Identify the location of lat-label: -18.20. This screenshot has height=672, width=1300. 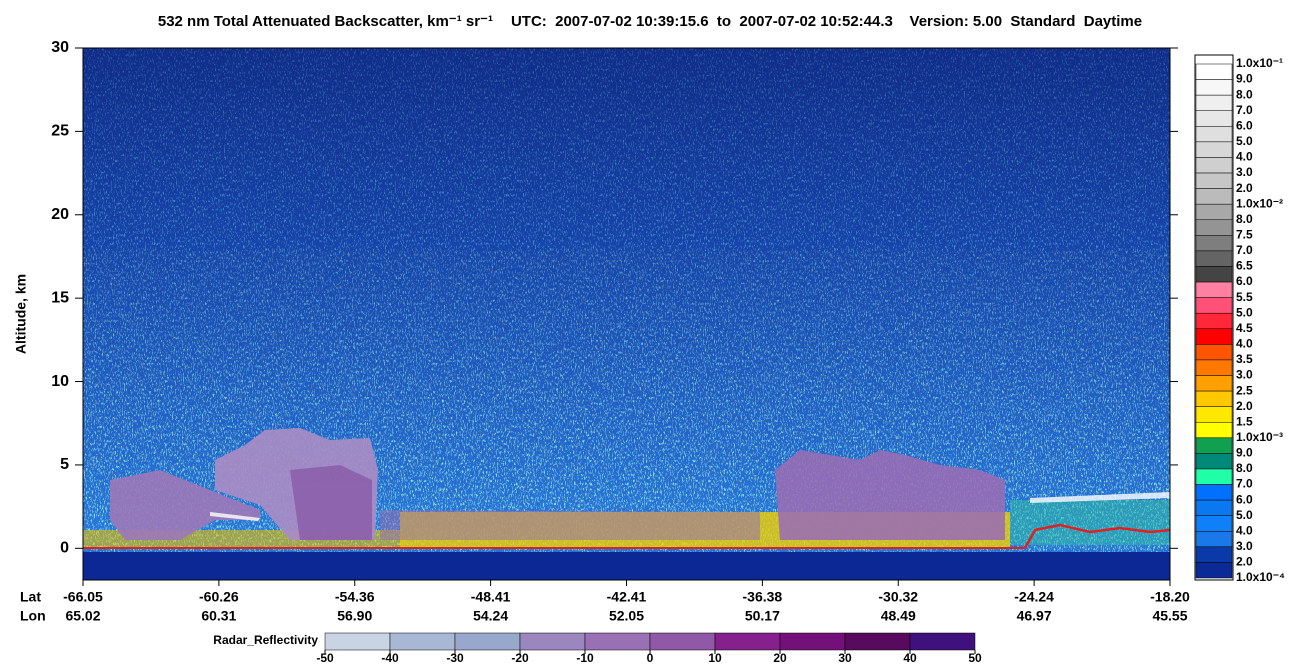
(1170, 597).